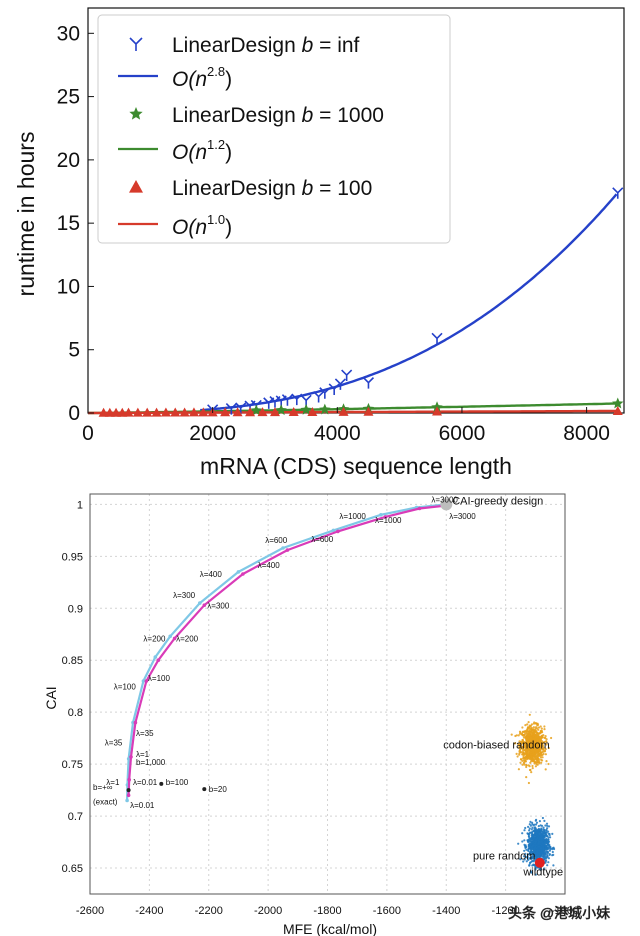 The image size is (640, 936). What do you see at coordinates (145, 782) in the screenshot?
I see `lambda-label-magenta: λ=0.01` at bounding box center [145, 782].